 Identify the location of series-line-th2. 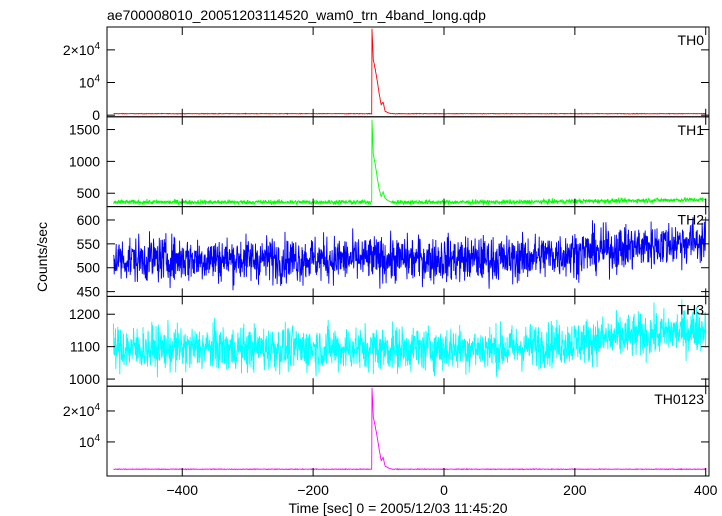
(410, 253).